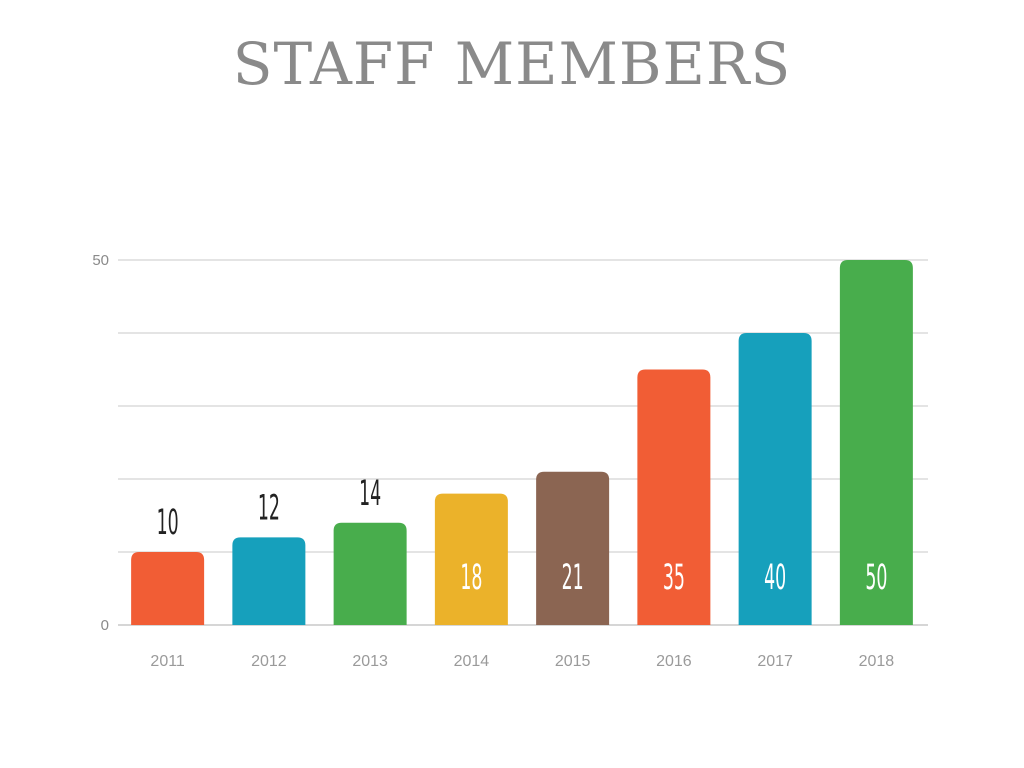 This screenshot has width=1024, height=768. What do you see at coordinates (674, 577) in the screenshot?
I see `data-label-2016: 35` at bounding box center [674, 577].